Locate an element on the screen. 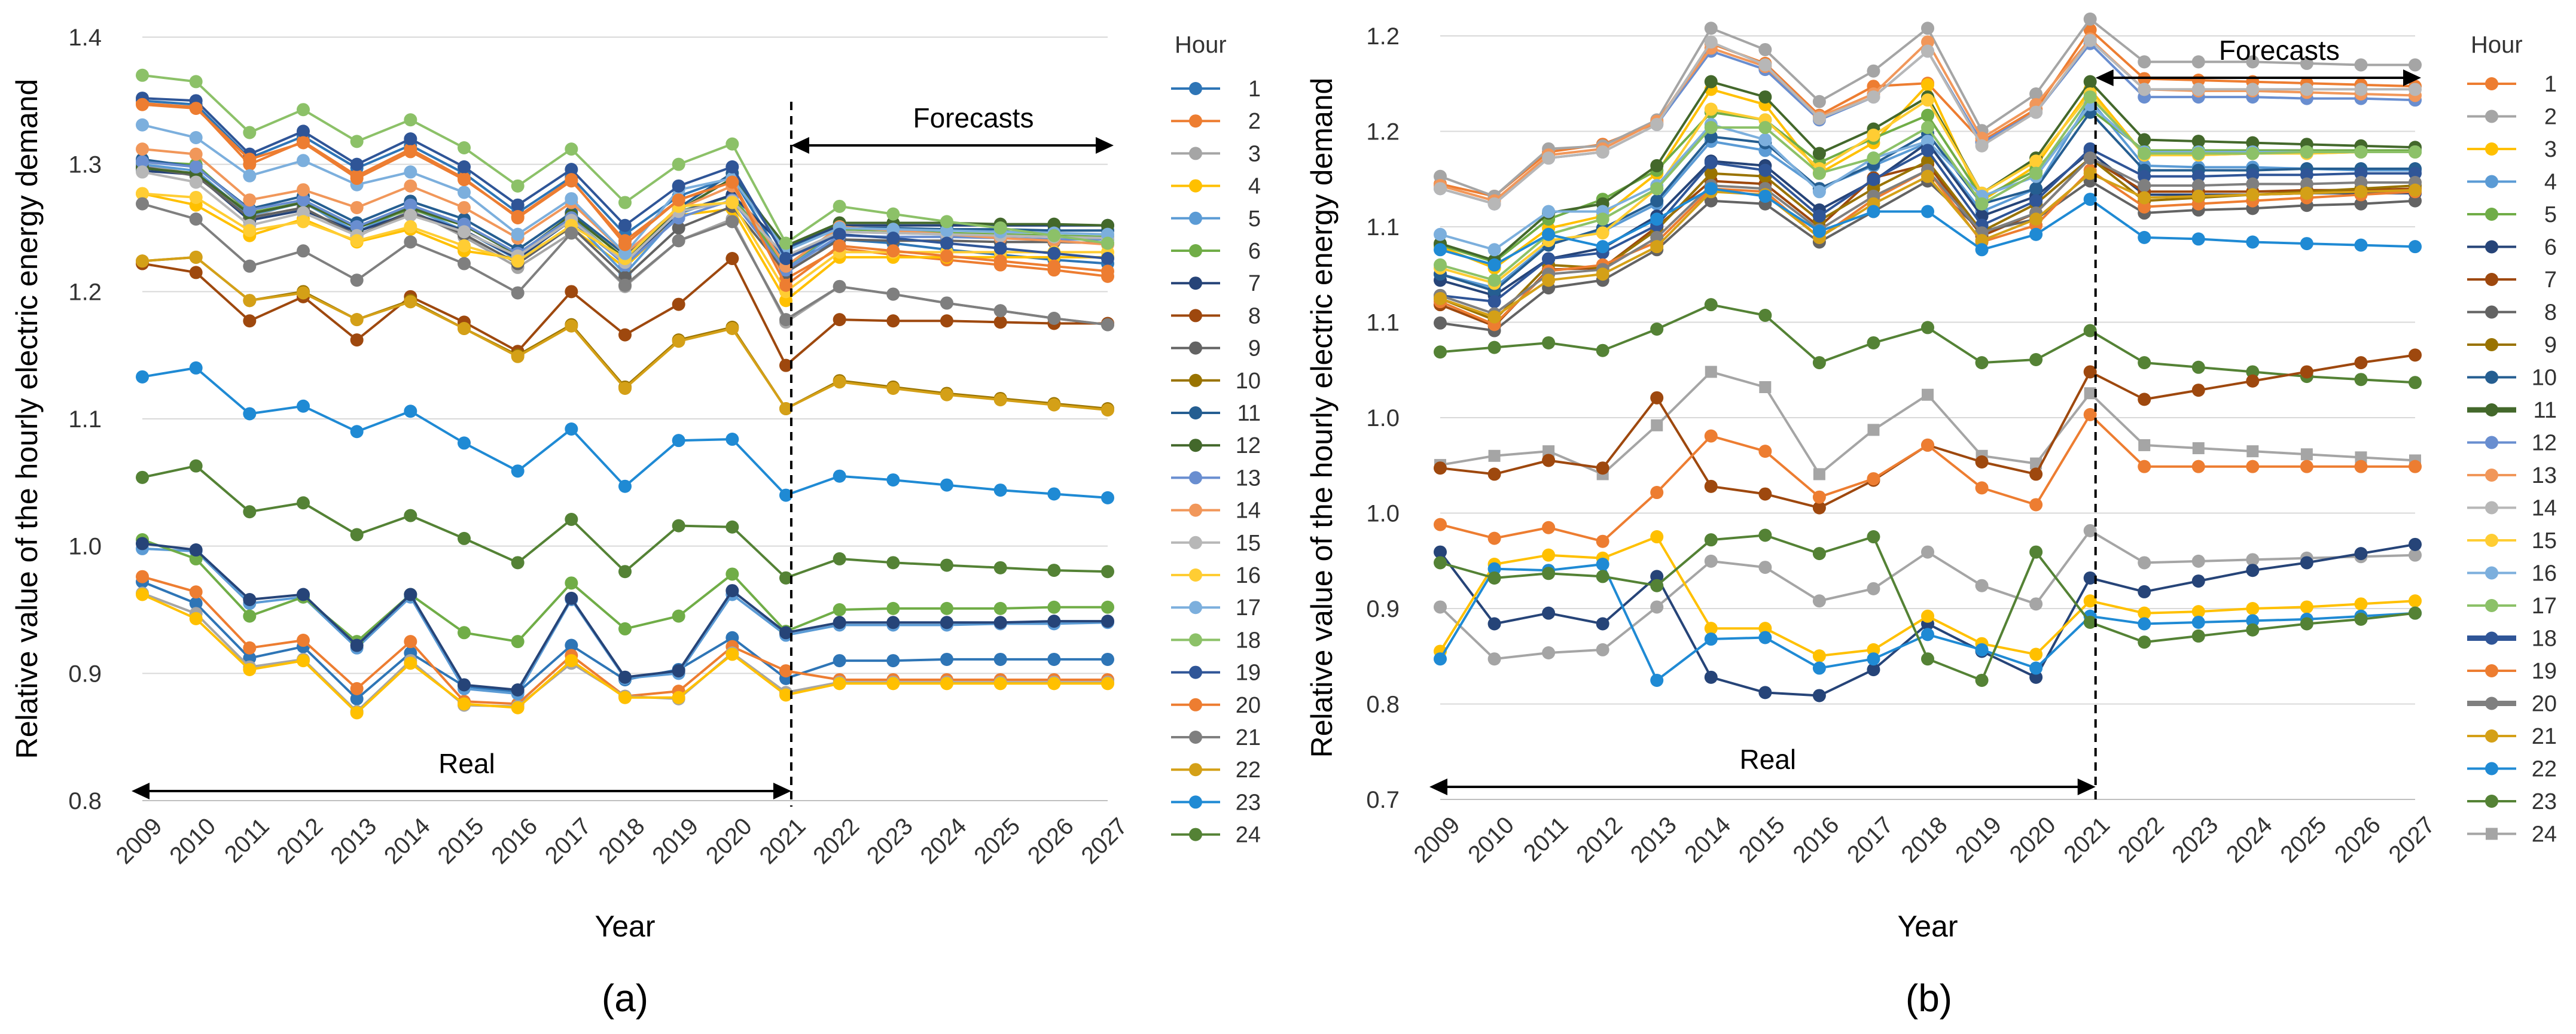  series-line is located at coordinates (1928, 423).